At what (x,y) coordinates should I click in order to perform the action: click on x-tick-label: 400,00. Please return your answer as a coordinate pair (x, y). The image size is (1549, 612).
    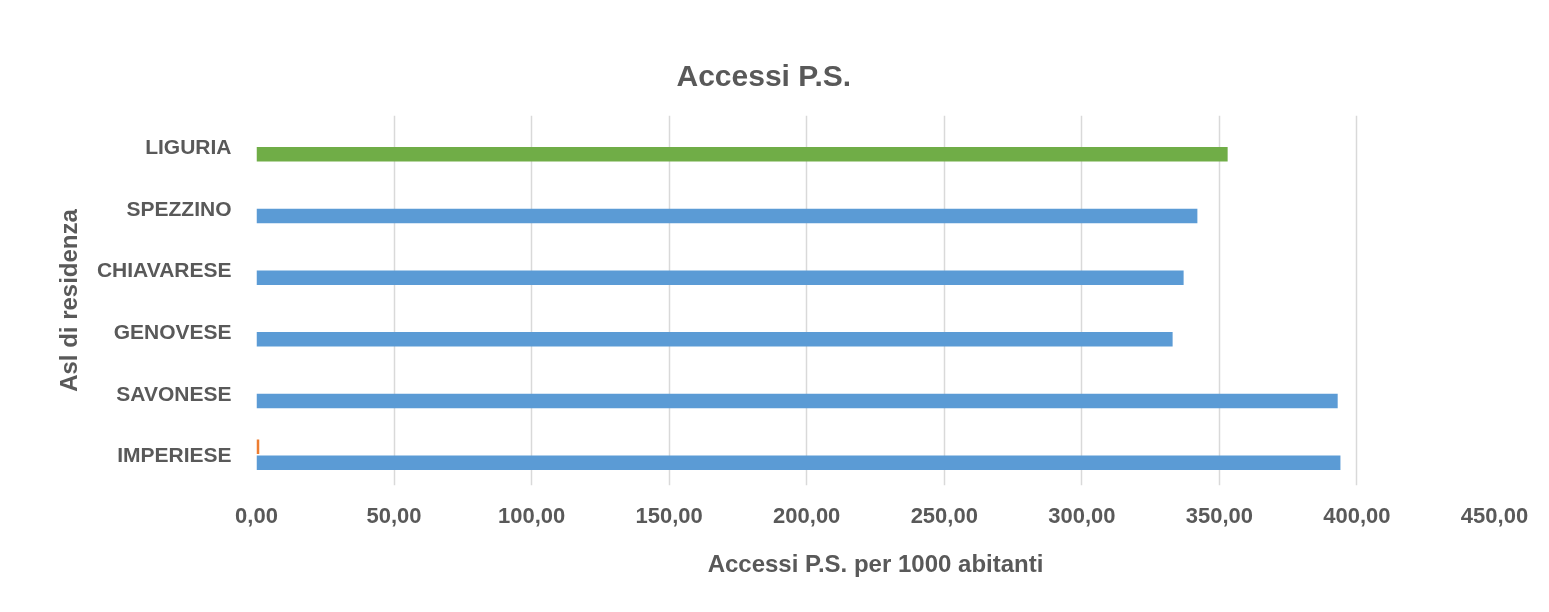
    Looking at the image, I should click on (1357, 515).